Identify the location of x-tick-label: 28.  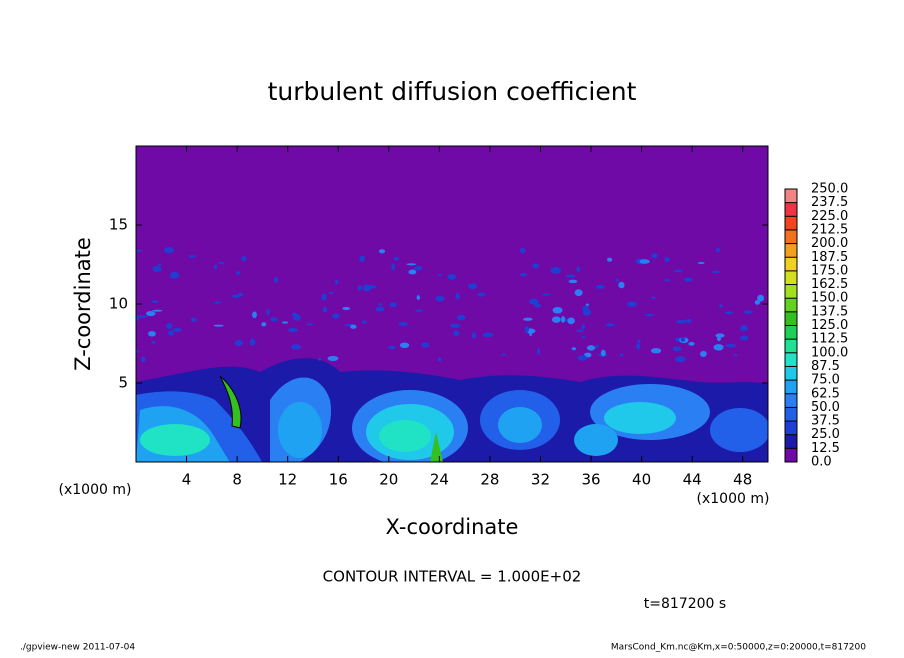
(489, 480).